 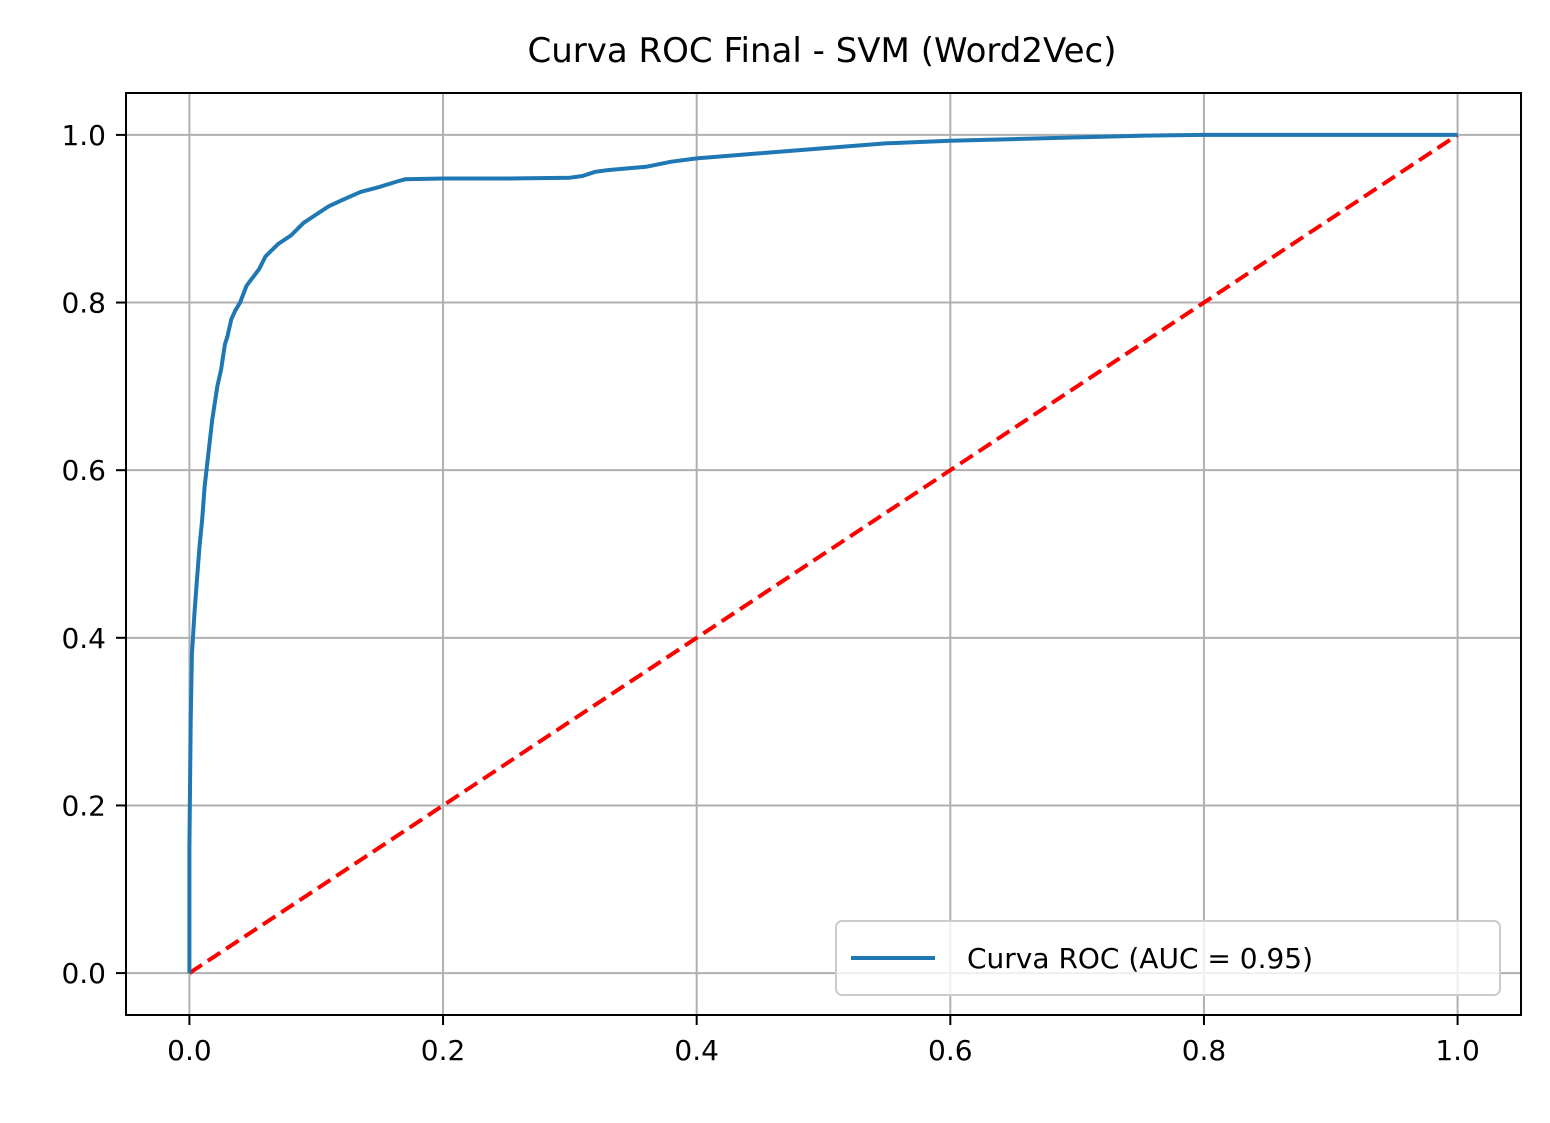 What do you see at coordinates (83, 303) in the screenshot?
I see `y-tick-label: 0.8` at bounding box center [83, 303].